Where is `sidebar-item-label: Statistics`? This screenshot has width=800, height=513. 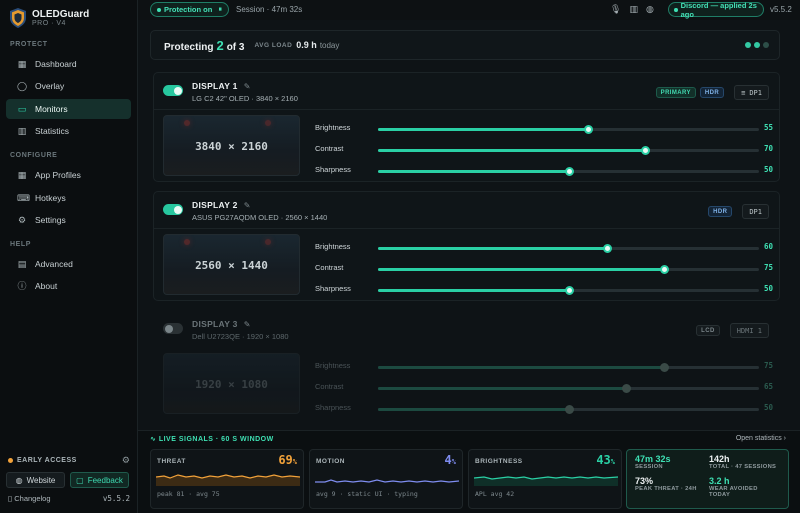
sidebar-item-label: Statistics is located at coordinates (52, 131).